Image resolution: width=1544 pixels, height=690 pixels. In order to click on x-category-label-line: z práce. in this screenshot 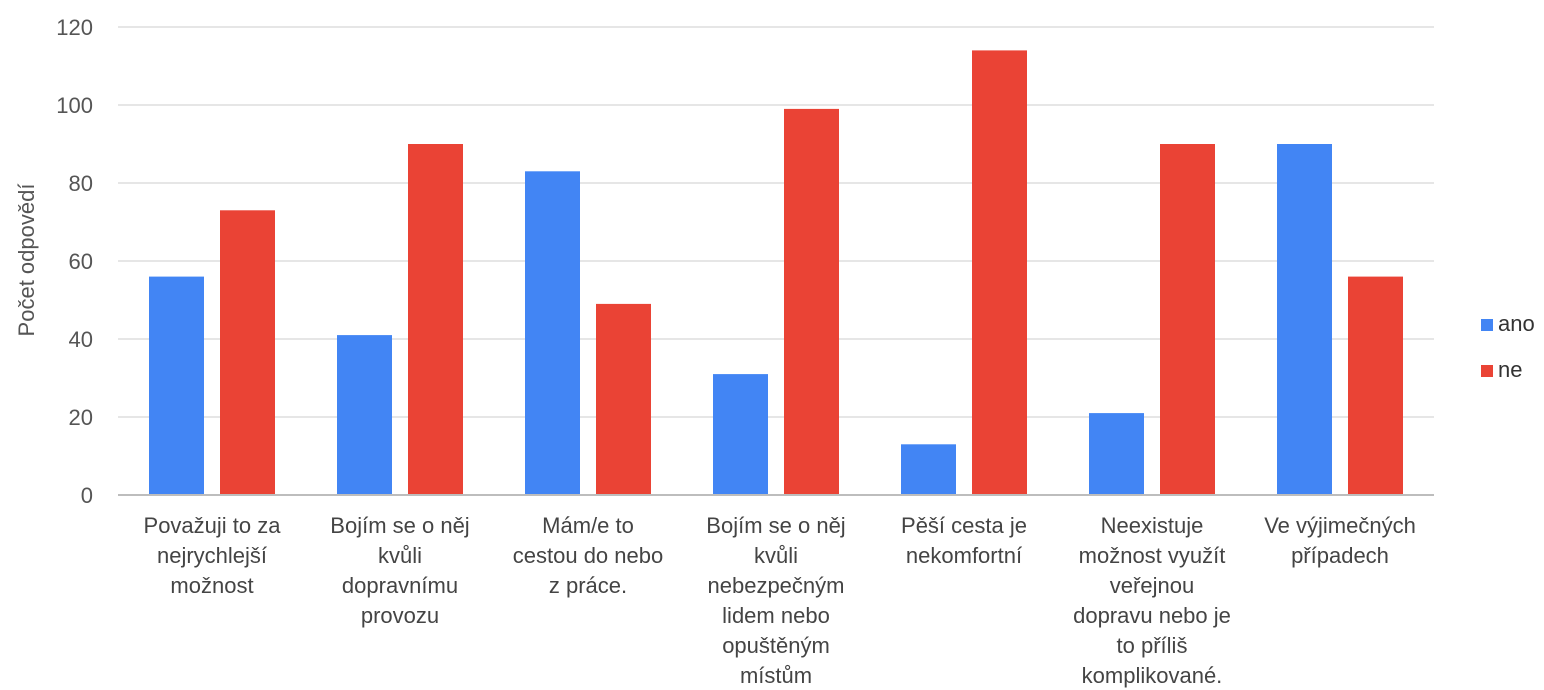, I will do `click(588, 585)`.